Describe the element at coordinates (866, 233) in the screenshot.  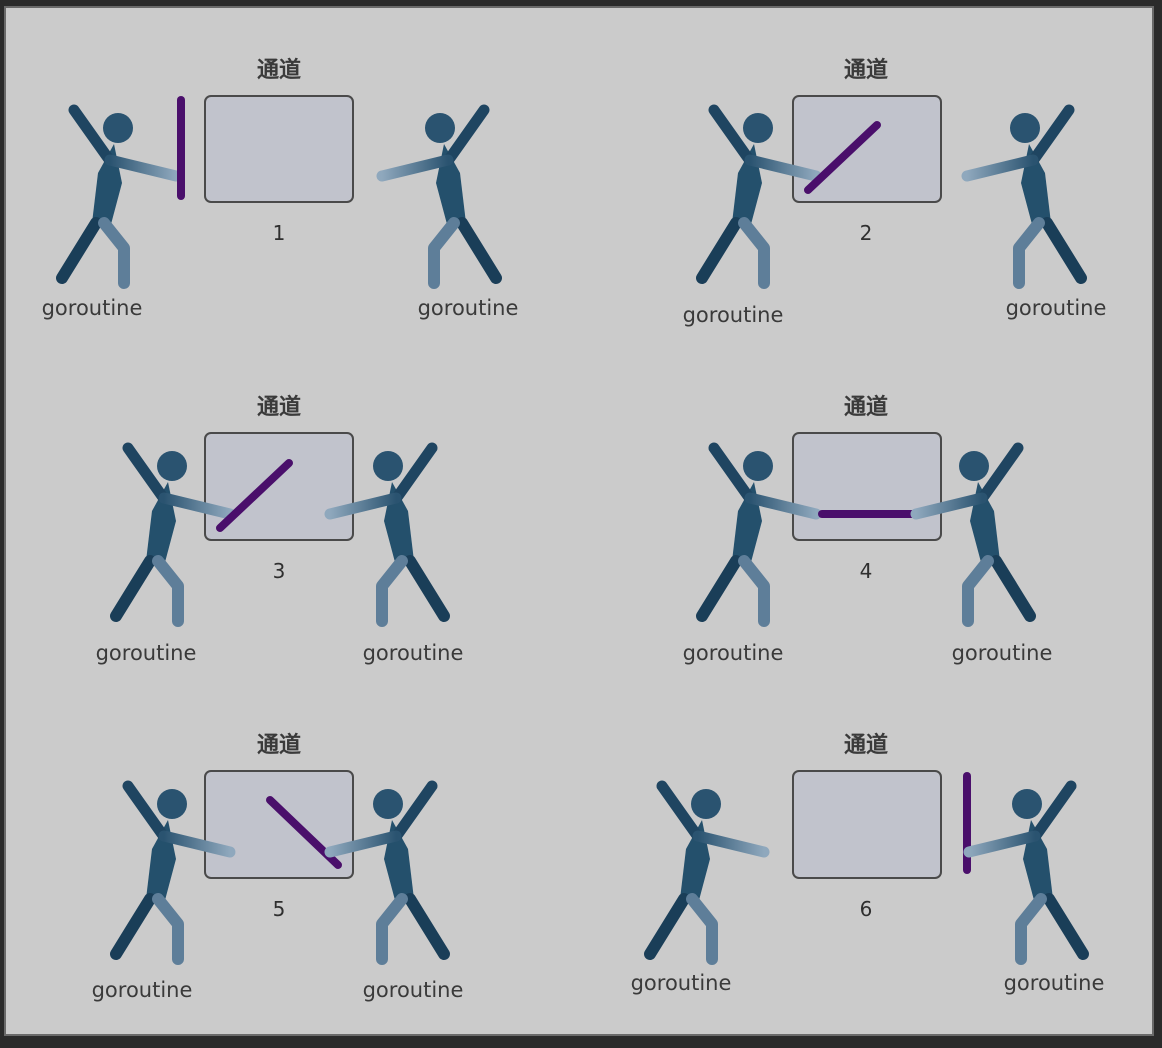
I see `panel-number: 2` at that location.